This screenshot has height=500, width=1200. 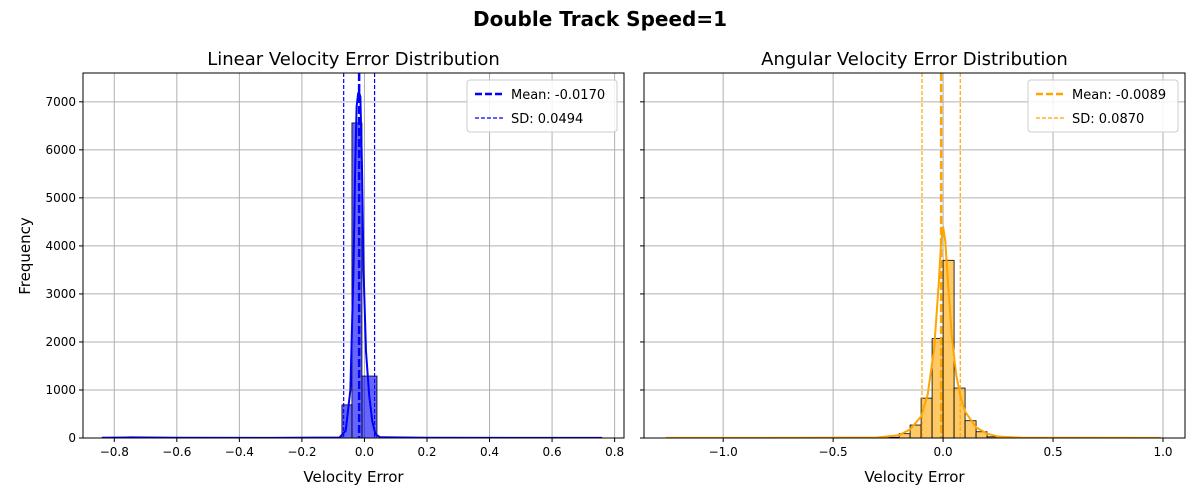 I want to click on linear-x-tick-label: 0.0, so click(x=364, y=452).